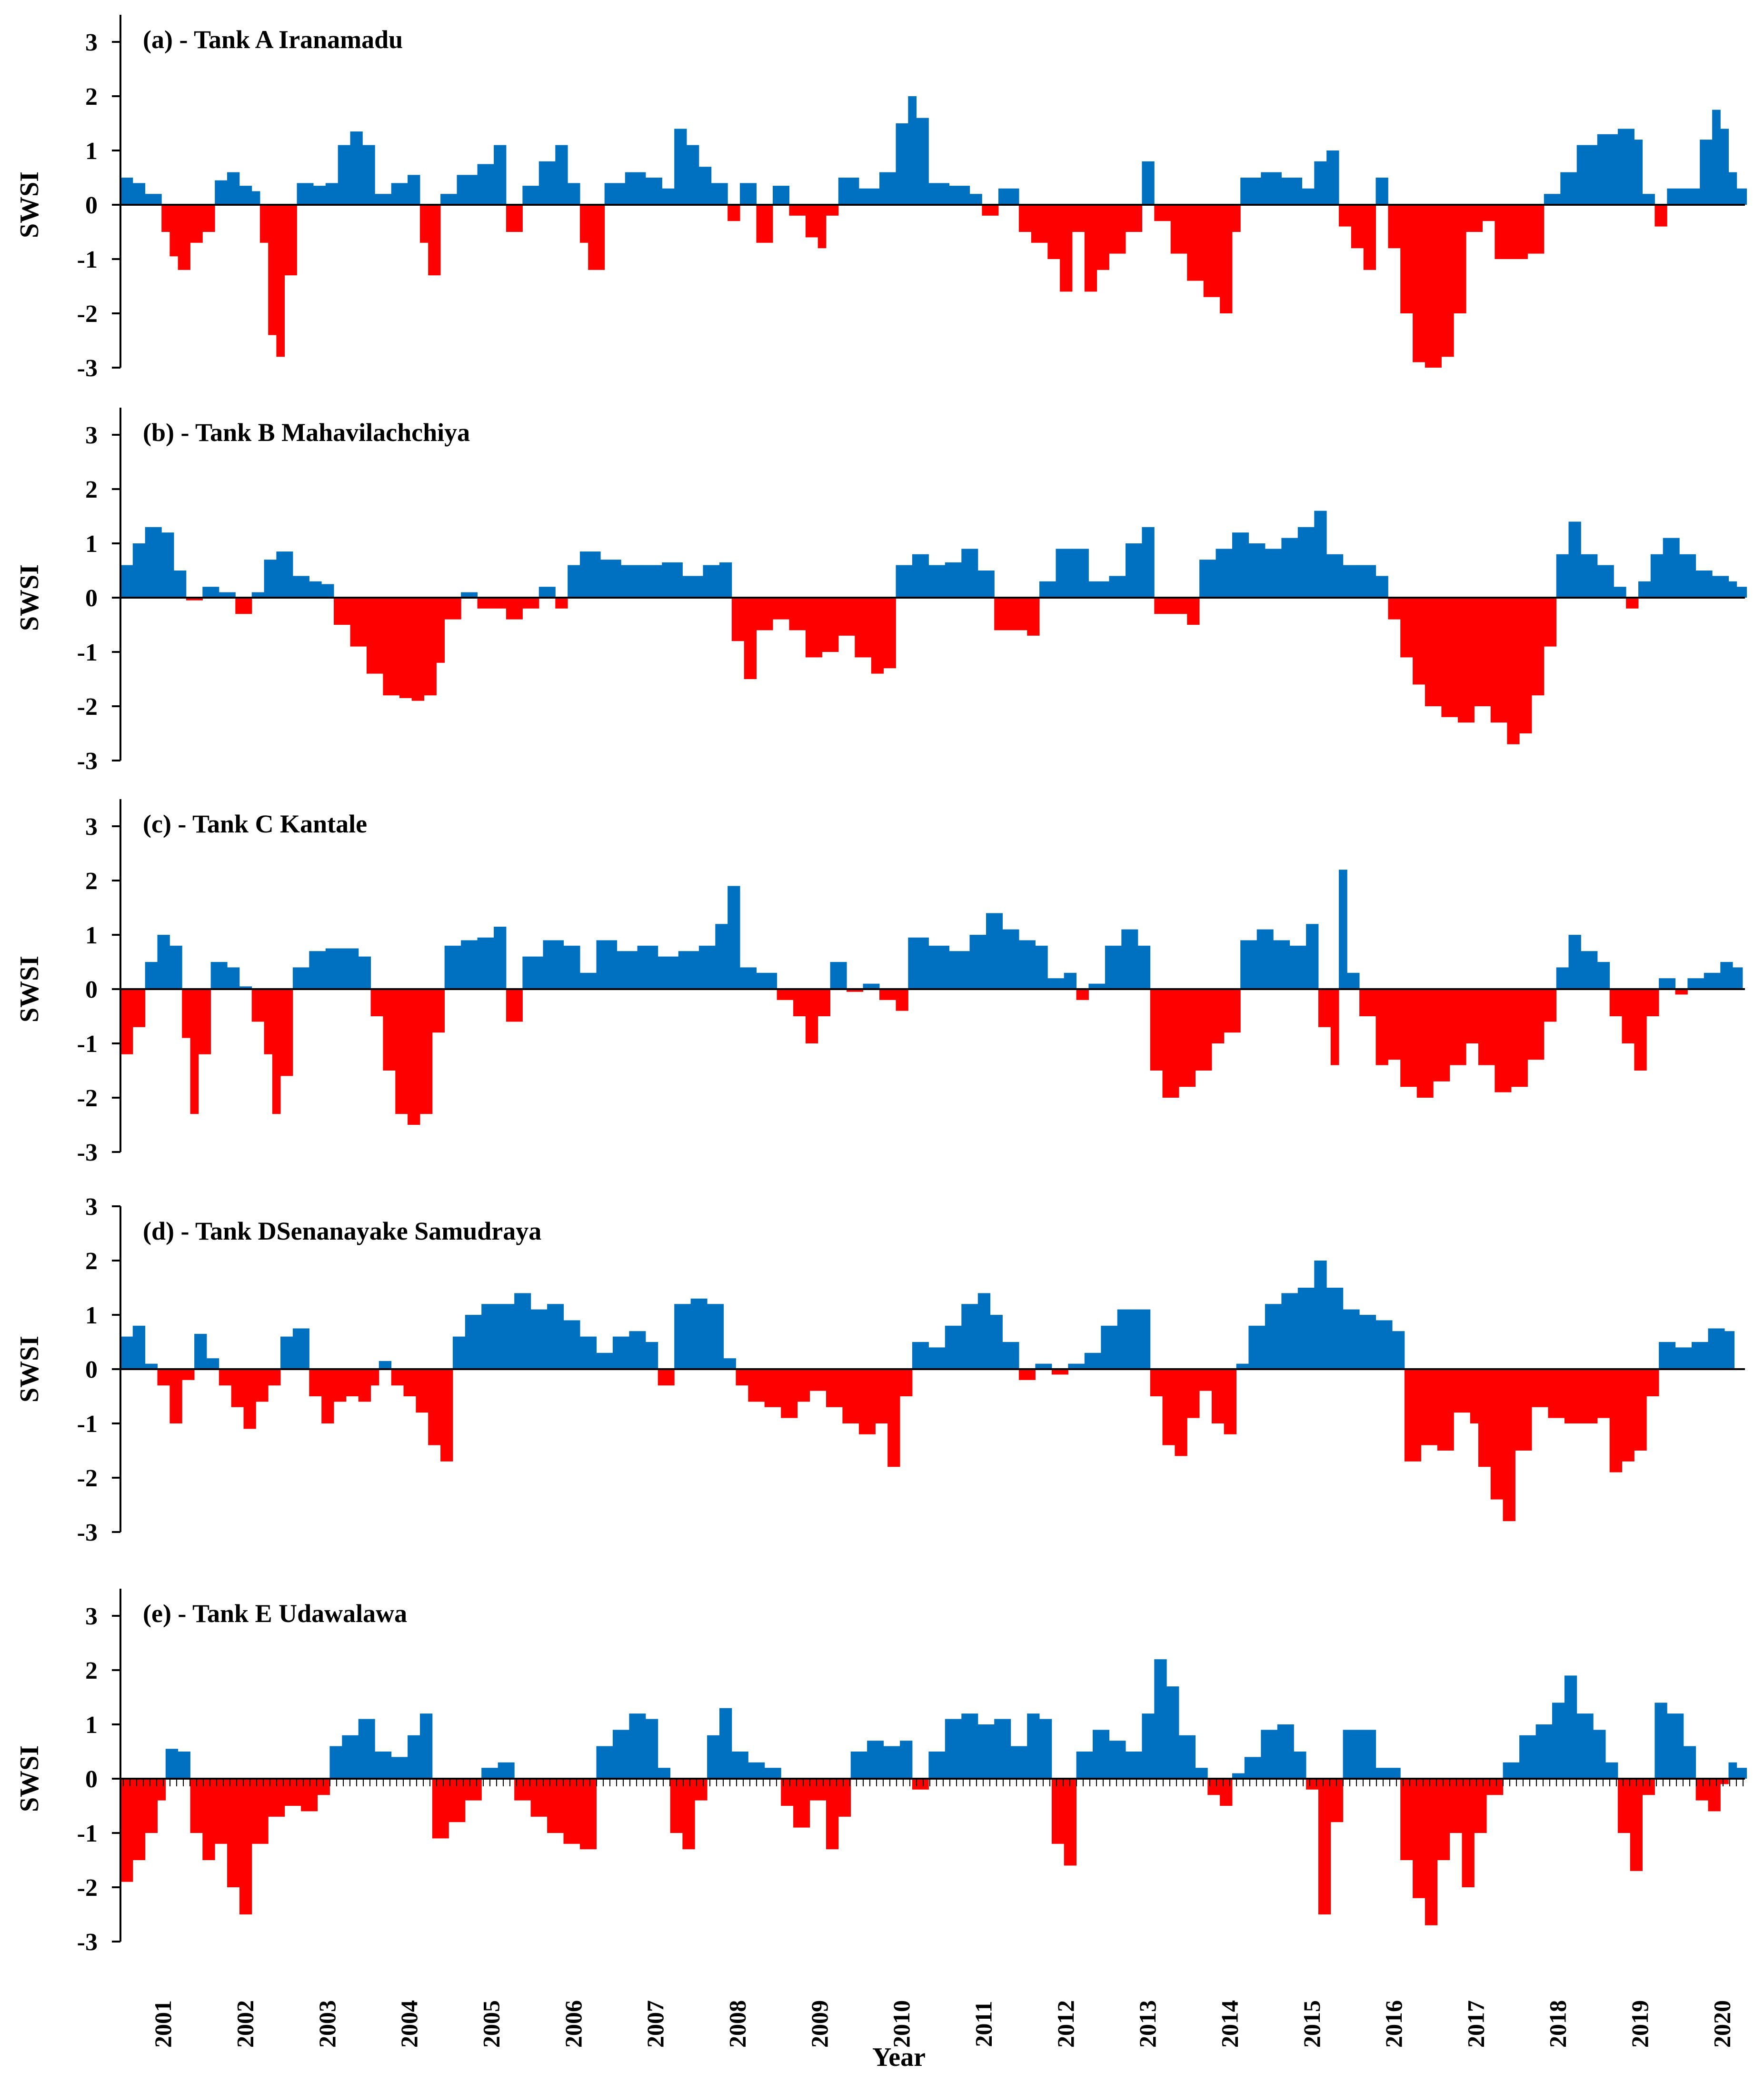  What do you see at coordinates (1721, 2024) in the screenshot?
I see `year-label: 2020` at bounding box center [1721, 2024].